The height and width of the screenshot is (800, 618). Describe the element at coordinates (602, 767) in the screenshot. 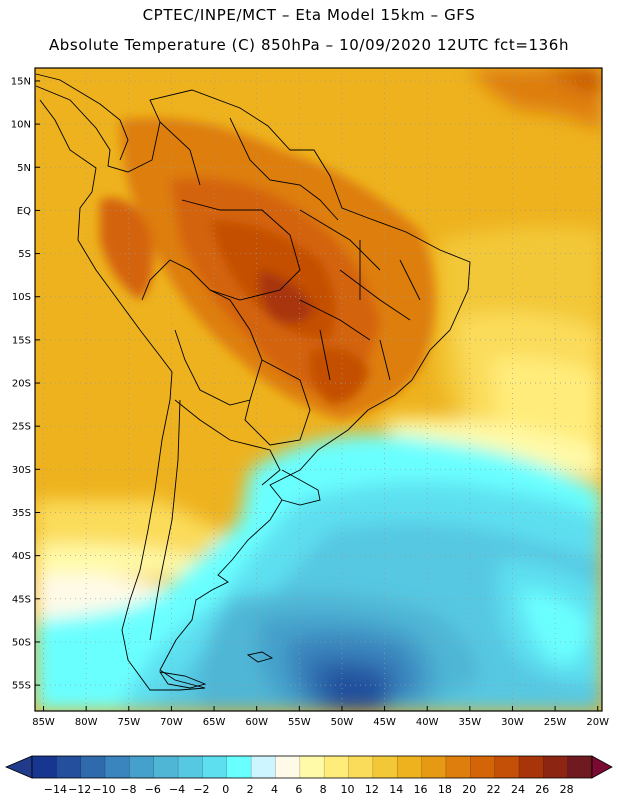

I see `colorbar-high-arrow` at that location.